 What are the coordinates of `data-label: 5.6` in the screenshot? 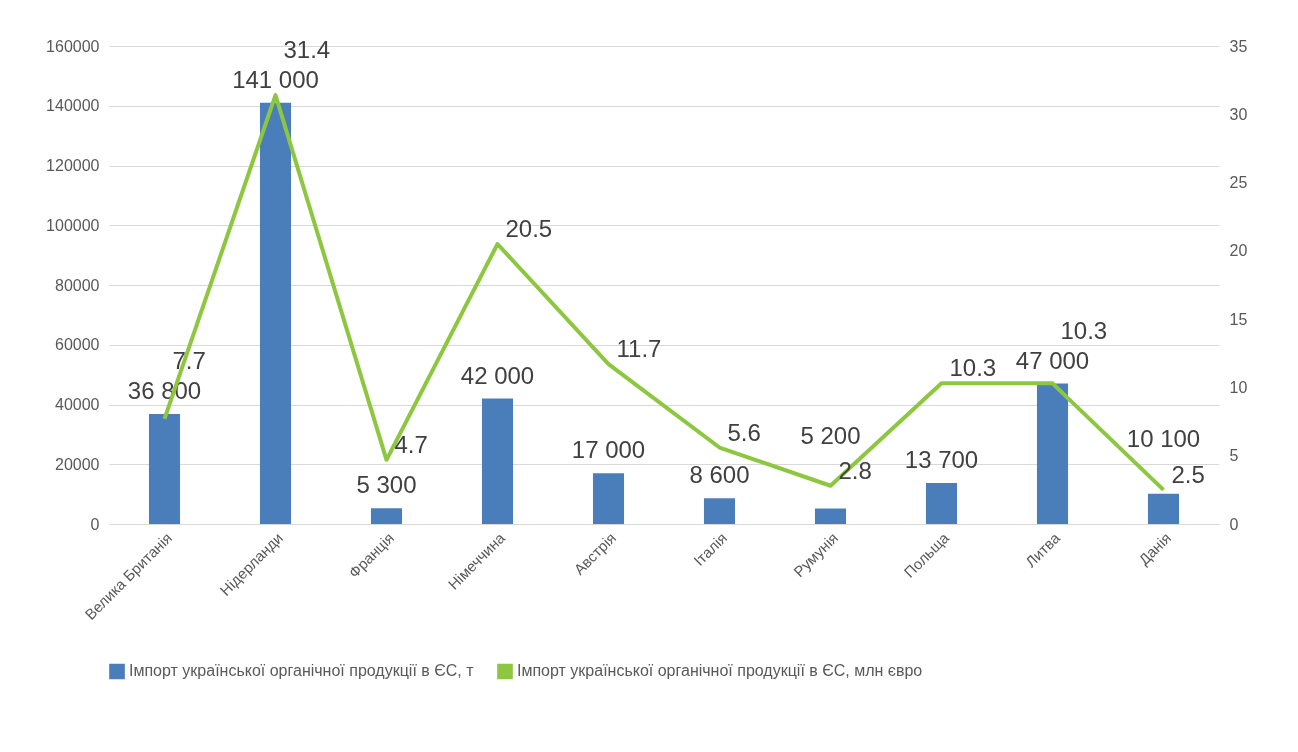 It's located at (744, 432).